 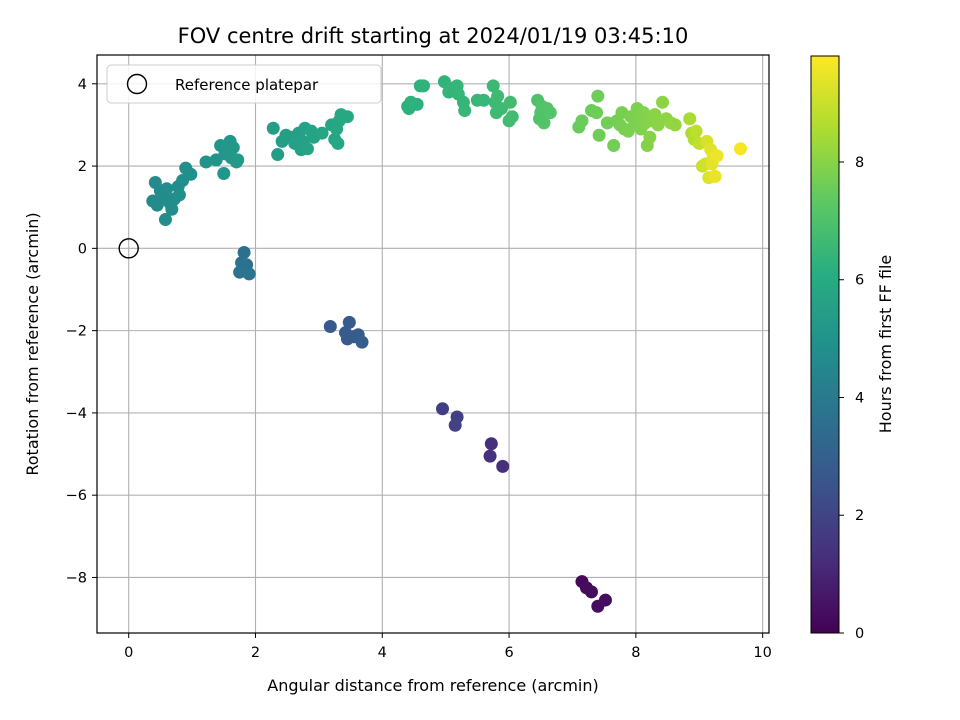 What do you see at coordinates (82, 249) in the screenshot?
I see `y-tick-label: 0` at bounding box center [82, 249].